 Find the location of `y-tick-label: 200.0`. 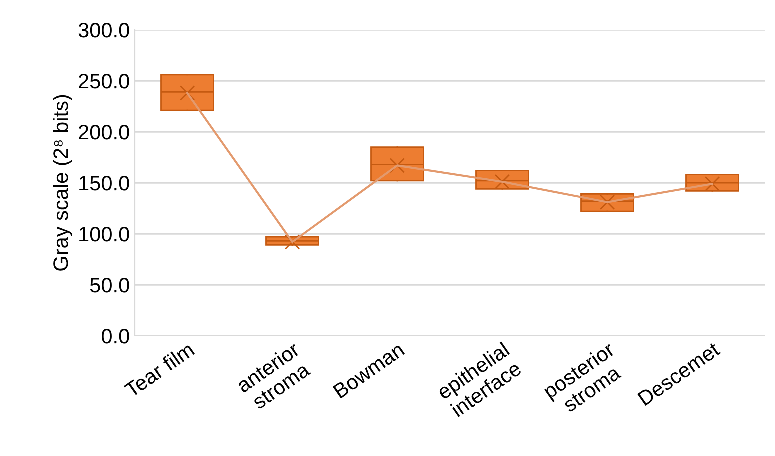

y-tick-label: 200.0 is located at coordinates (104, 132).